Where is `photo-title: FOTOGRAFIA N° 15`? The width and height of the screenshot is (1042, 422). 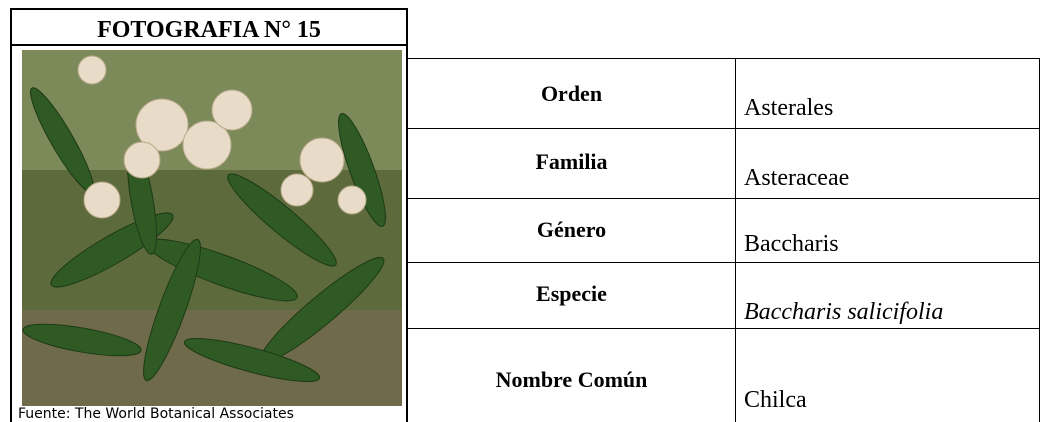
photo-title: FOTOGRAFIA N° 15 is located at coordinates (209, 27).